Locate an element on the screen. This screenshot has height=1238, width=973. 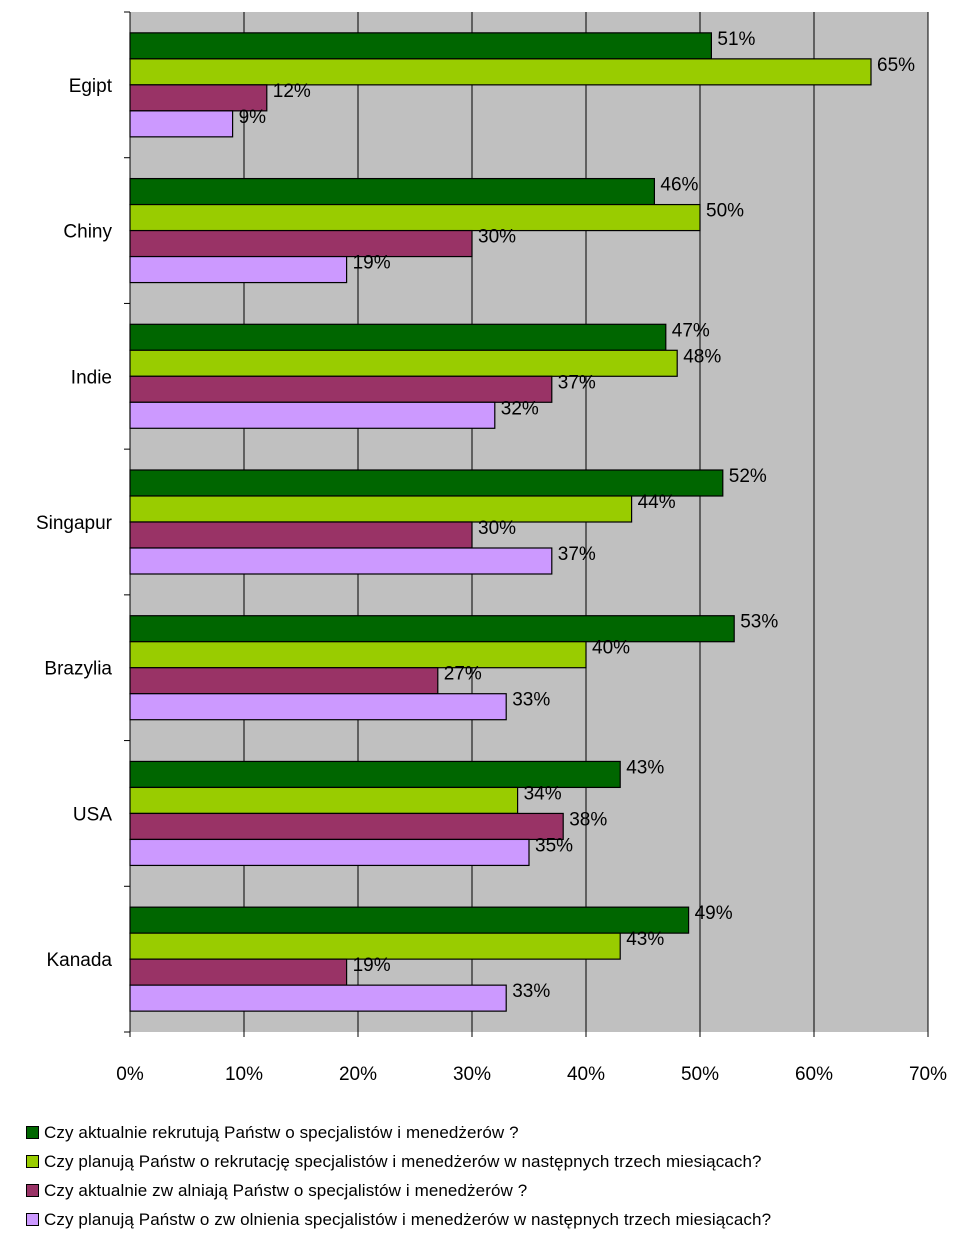
data-label: 32% is located at coordinates (520, 408).